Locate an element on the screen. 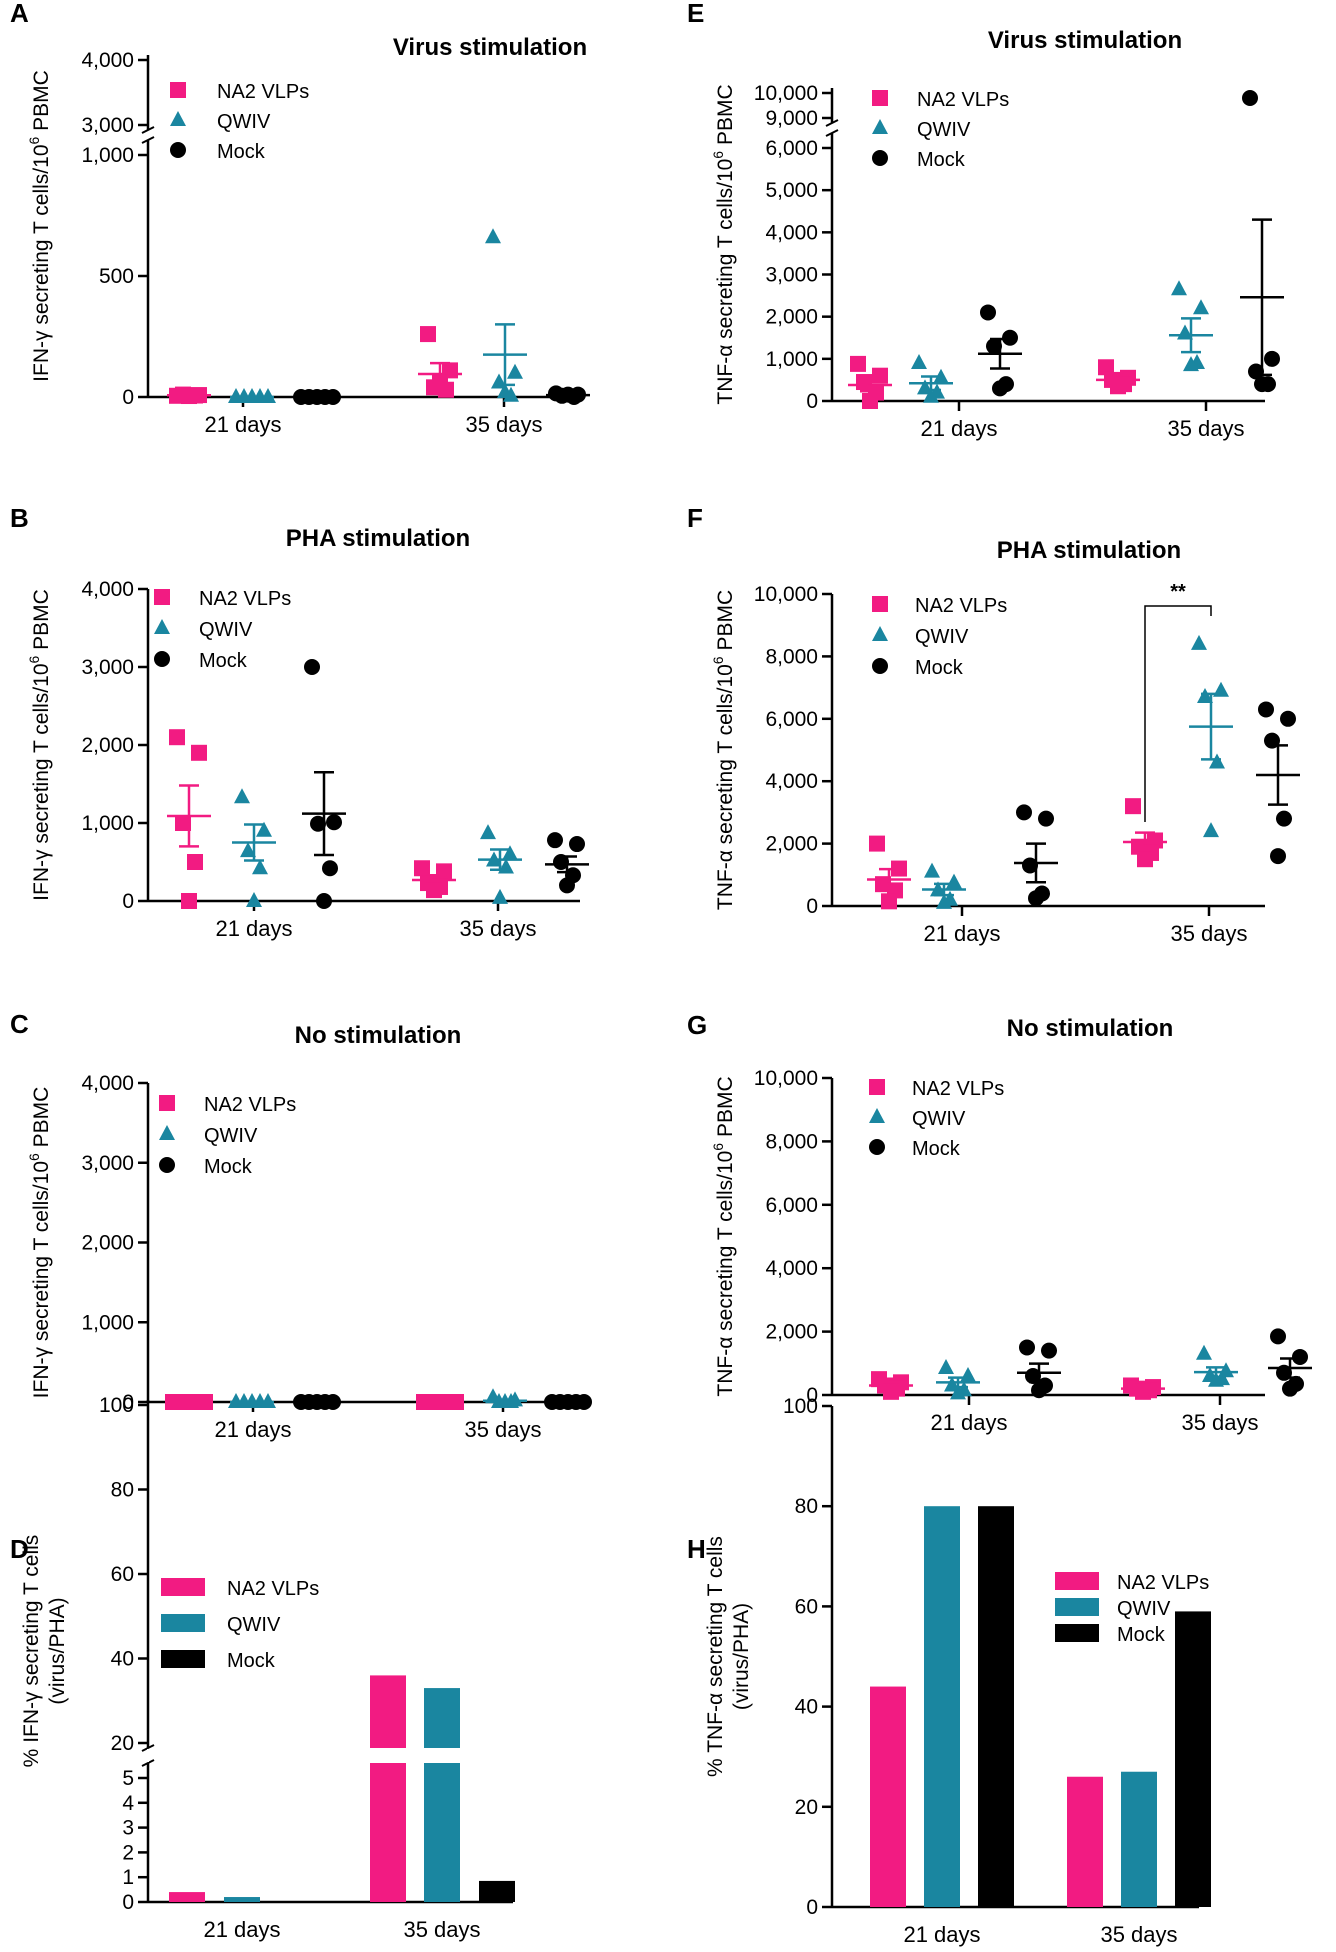 Image resolution: width=1336 pixels, height=1952 pixels. chart-title: No stimulation is located at coordinates (1090, 1028).